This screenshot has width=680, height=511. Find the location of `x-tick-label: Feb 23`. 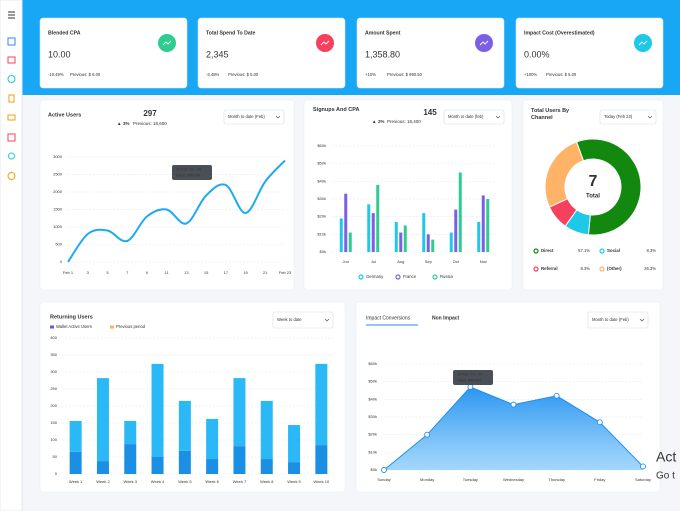

x-tick-label: Feb 23 is located at coordinates (285, 272).